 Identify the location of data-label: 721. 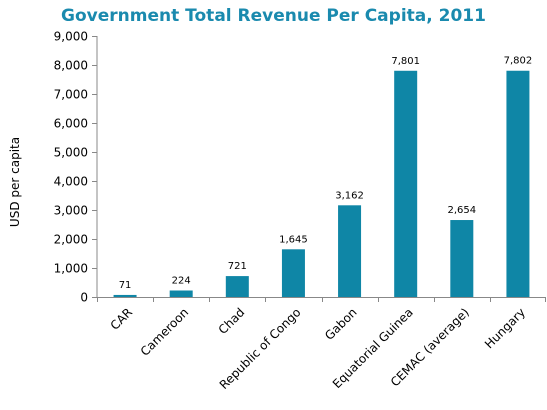
(237, 266).